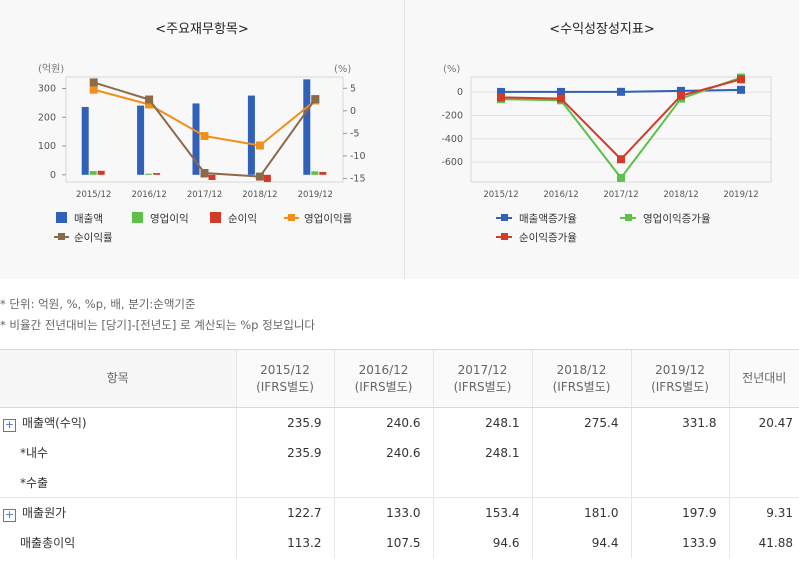 This screenshot has width=799, height=563. What do you see at coordinates (259, 195) in the screenshot?
I see `x-tick: 2018/12` at bounding box center [259, 195].